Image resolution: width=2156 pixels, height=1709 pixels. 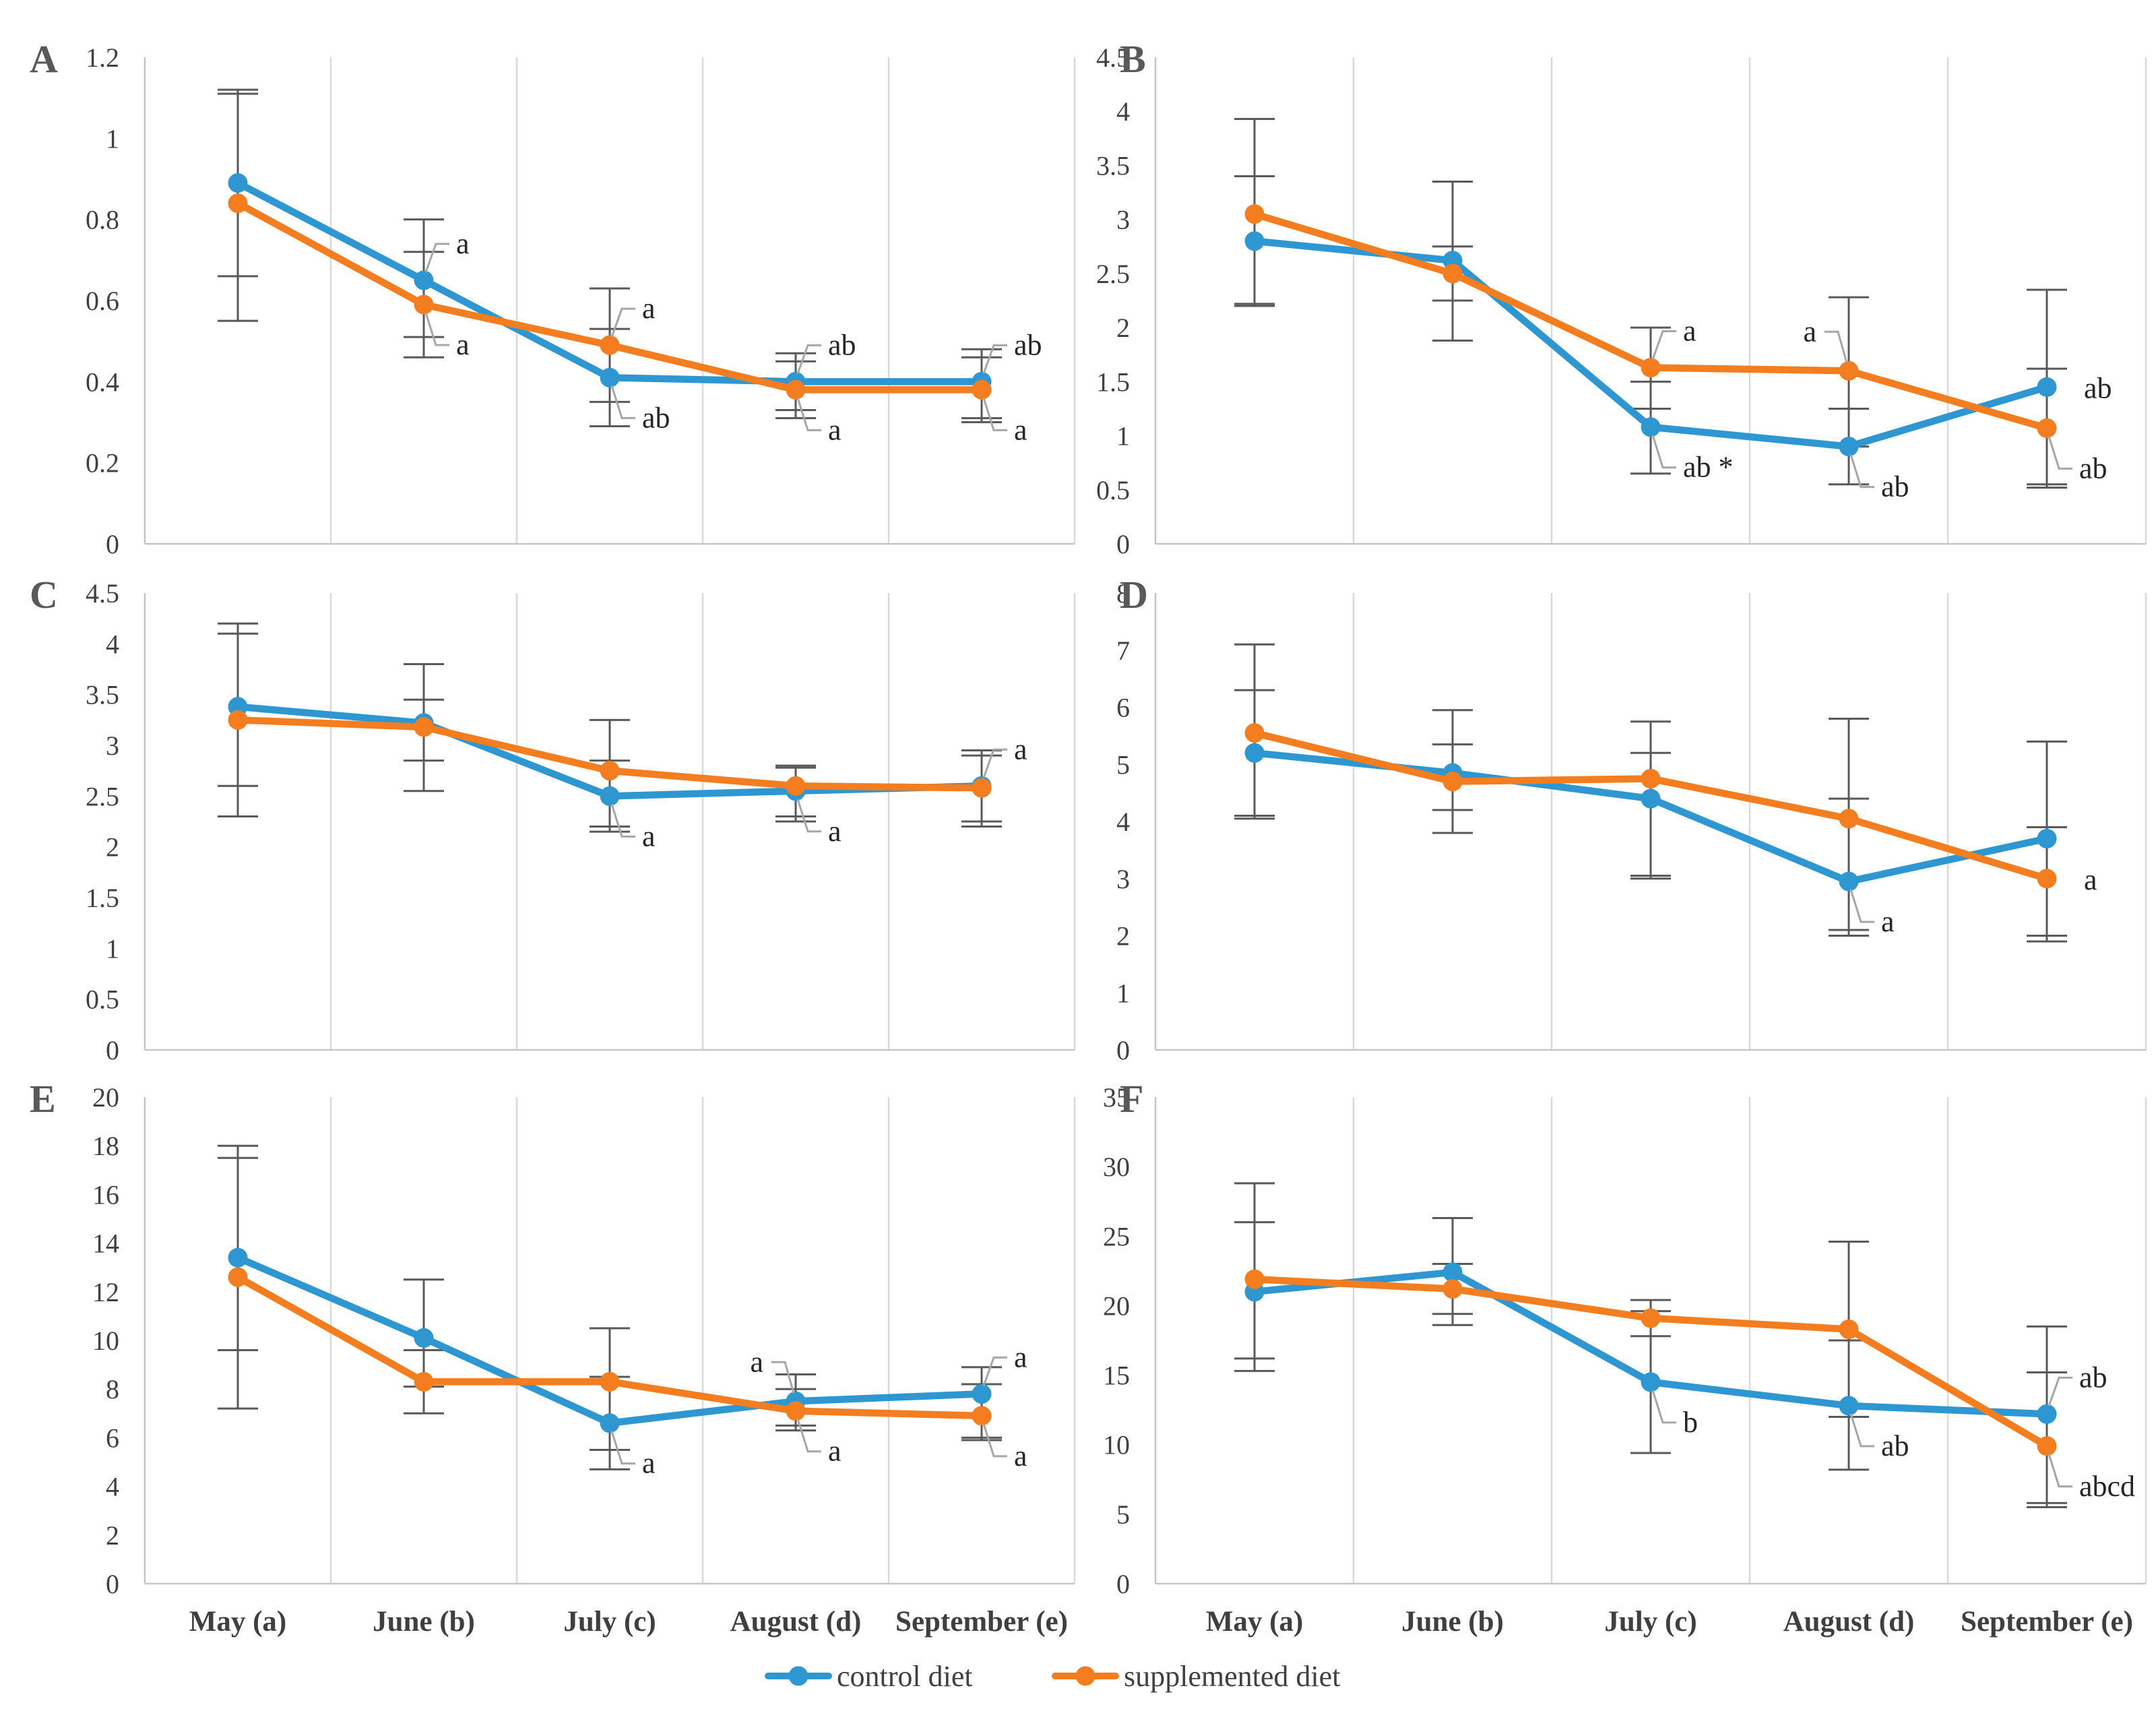 What do you see at coordinates (869, 1677) in the screenshot?
I see `legend-item-control-diet: control diet` at bounding box center [869, 1677].